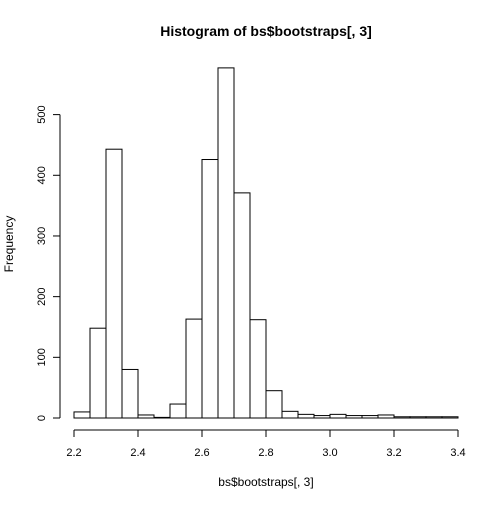 The height and width of the screenshot is (509, 504). I want to click on y-axis-label: Frequency, so click(9, 244).